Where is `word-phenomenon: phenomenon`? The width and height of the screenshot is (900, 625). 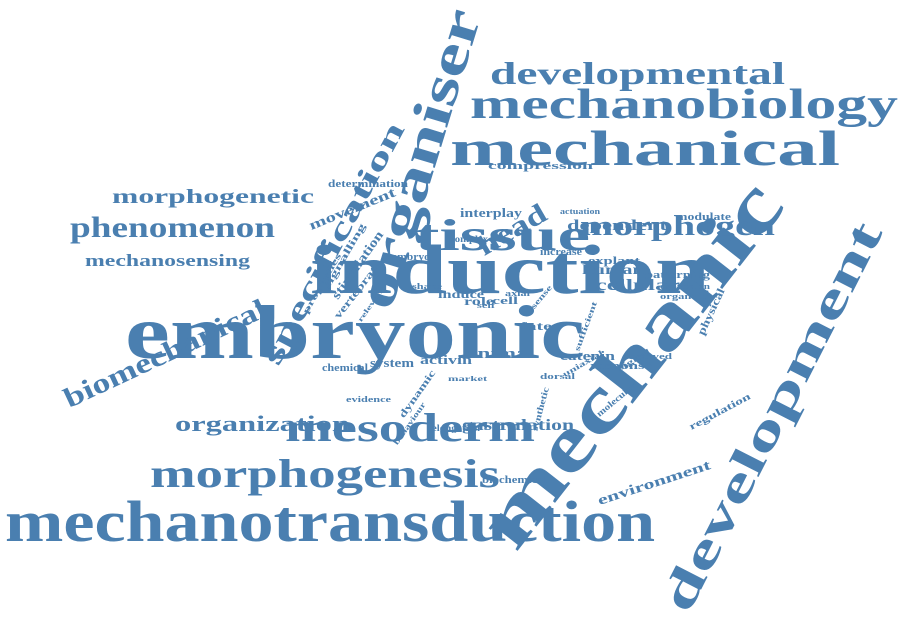
word-phenomenon: phenomenon is located at coordinates (172, 228).